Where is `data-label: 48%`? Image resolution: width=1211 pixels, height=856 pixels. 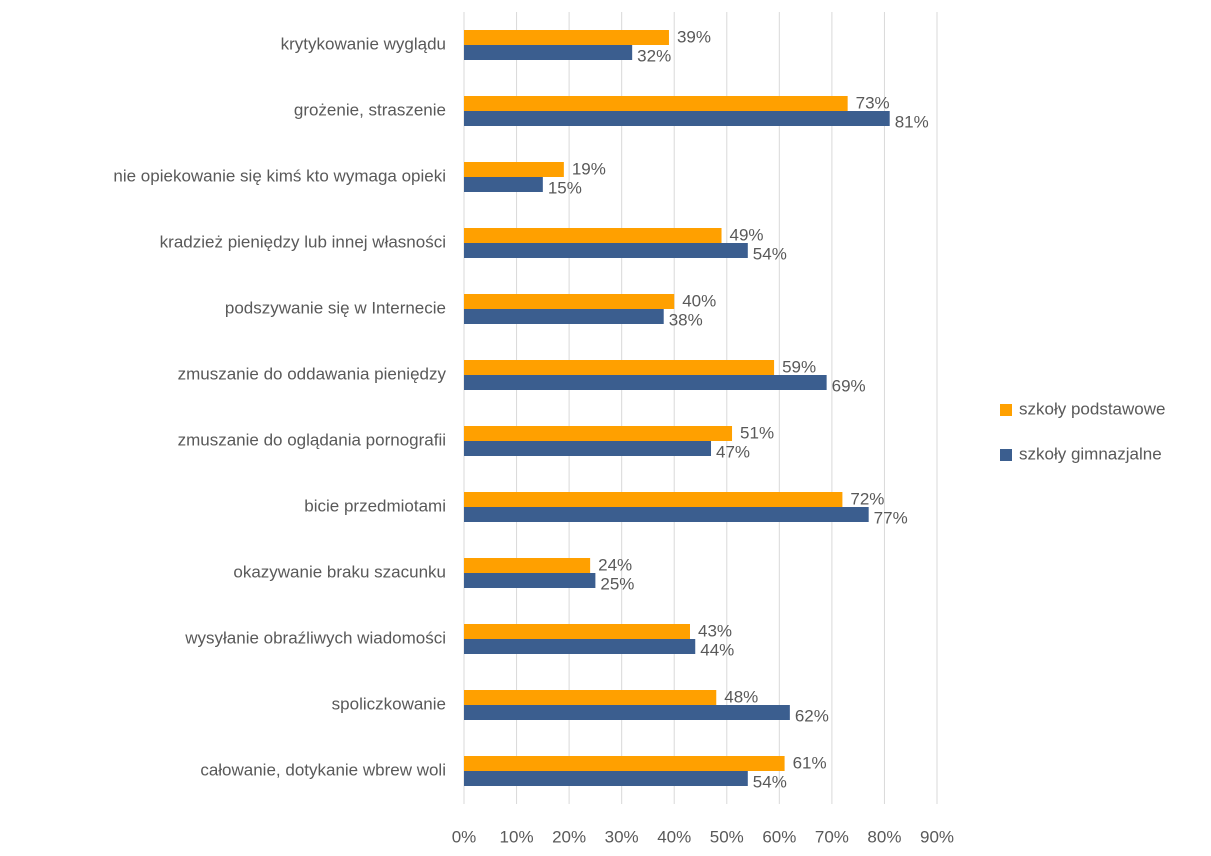
data-label: 48% is located at coordinates (741, 696).